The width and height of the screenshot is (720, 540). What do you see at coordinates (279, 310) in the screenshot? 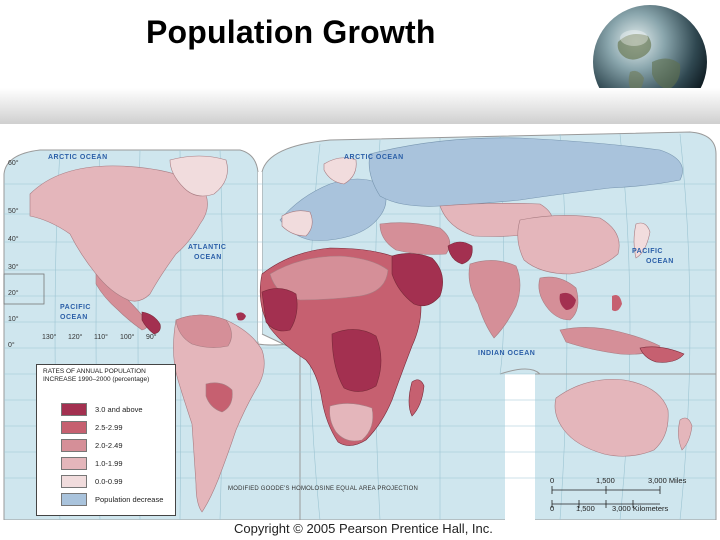
I see `west-africa-high` at bounding box center [279, 310].